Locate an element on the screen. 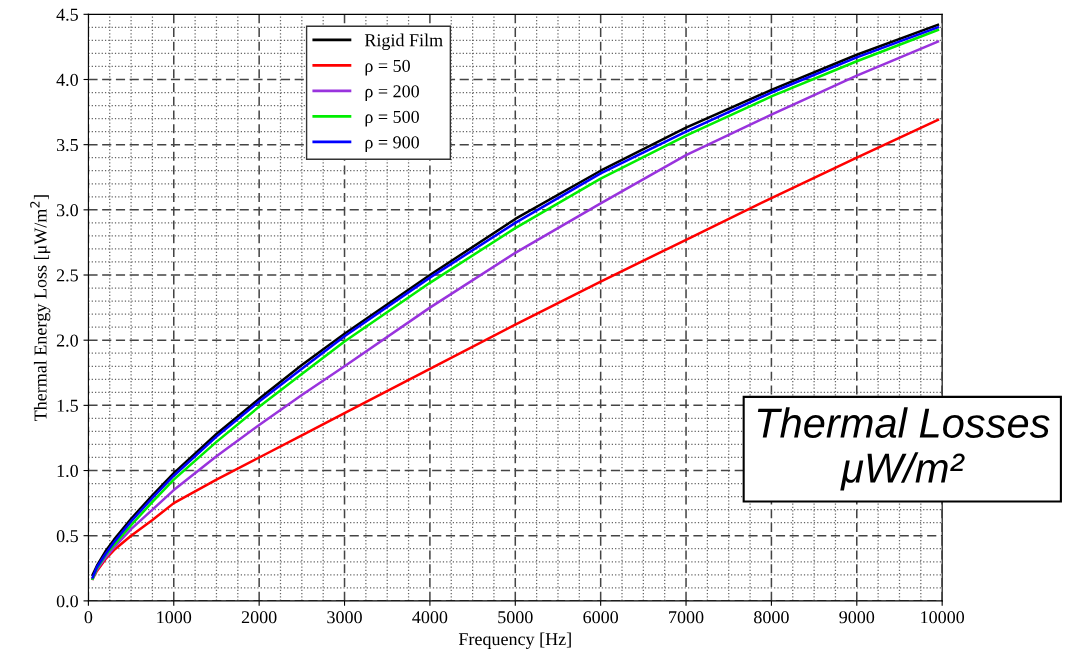  y-axis-title: Thermal Energy Loss [μW/m$^{2}$] is located at coordinates (40, 308).